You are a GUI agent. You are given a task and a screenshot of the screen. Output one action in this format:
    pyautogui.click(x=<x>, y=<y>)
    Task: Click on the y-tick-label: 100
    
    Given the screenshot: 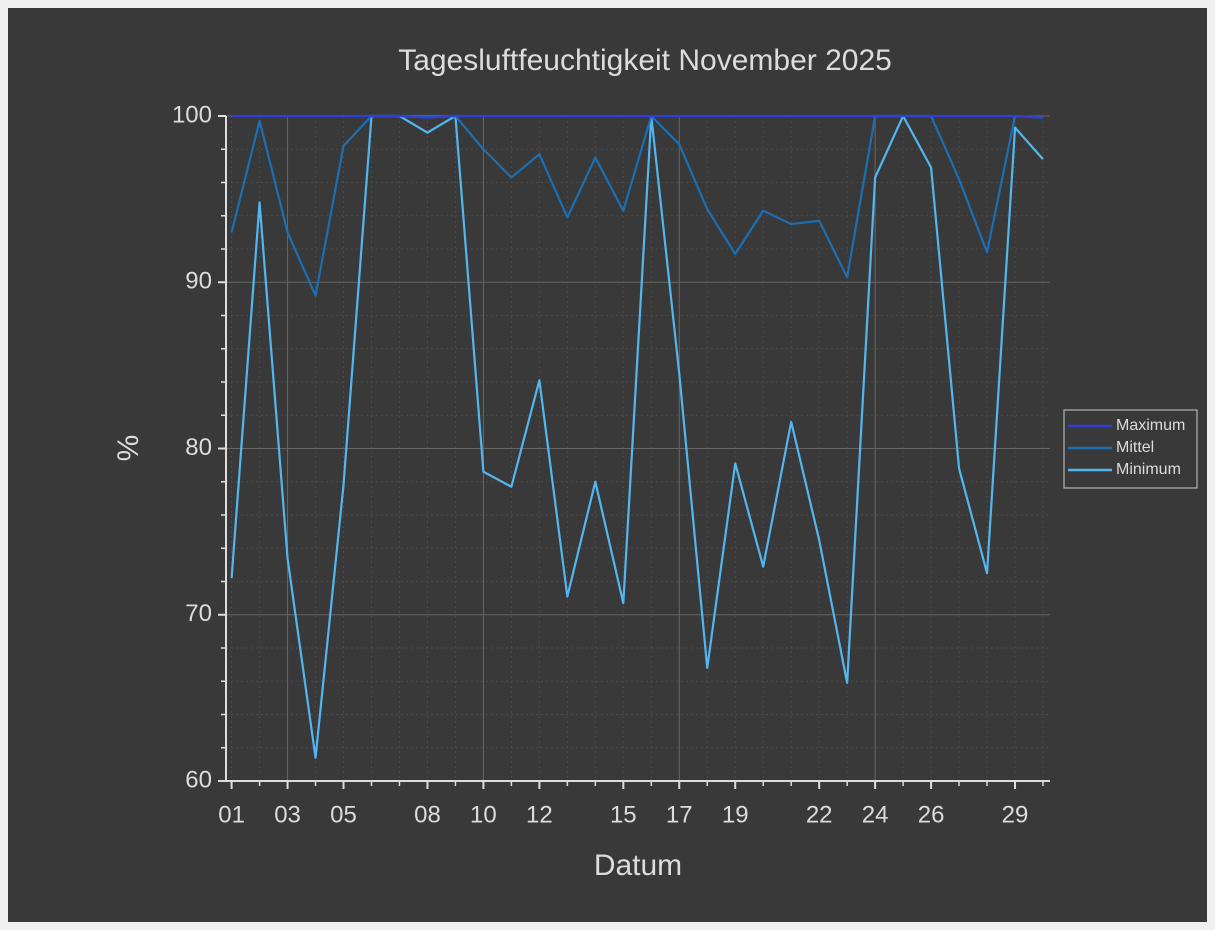 What is the action you would take?
    pyautogui.click(x=192, y=114)
    